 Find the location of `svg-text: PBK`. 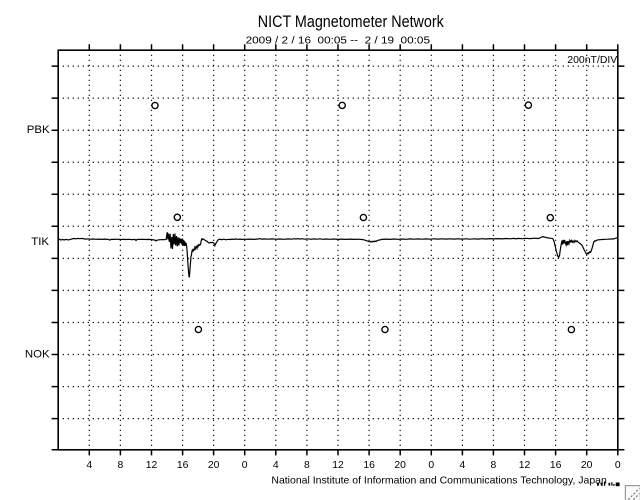

svg-text: PBK is located at coordinates (38, 130).